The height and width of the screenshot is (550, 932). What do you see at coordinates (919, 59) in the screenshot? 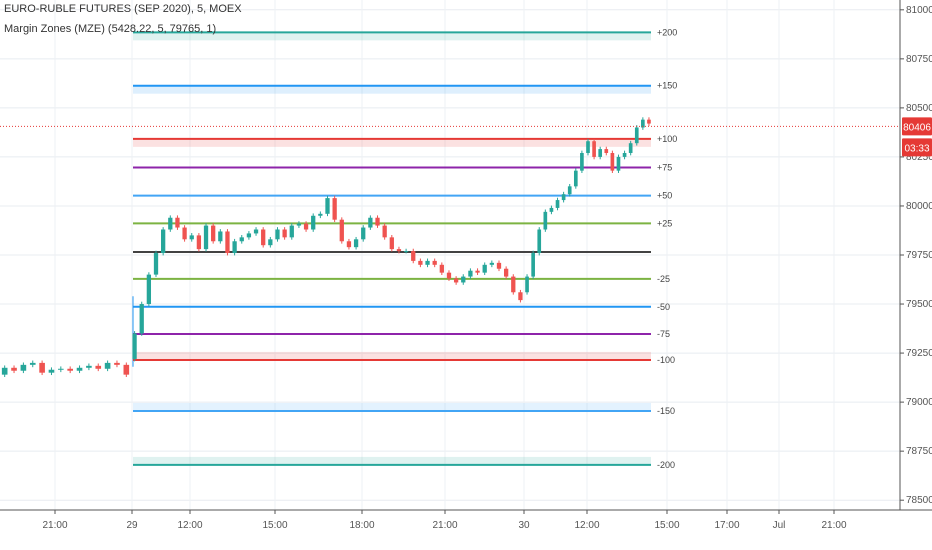
I see `y-tick-label: 80750` at bounding box center [919, 59].